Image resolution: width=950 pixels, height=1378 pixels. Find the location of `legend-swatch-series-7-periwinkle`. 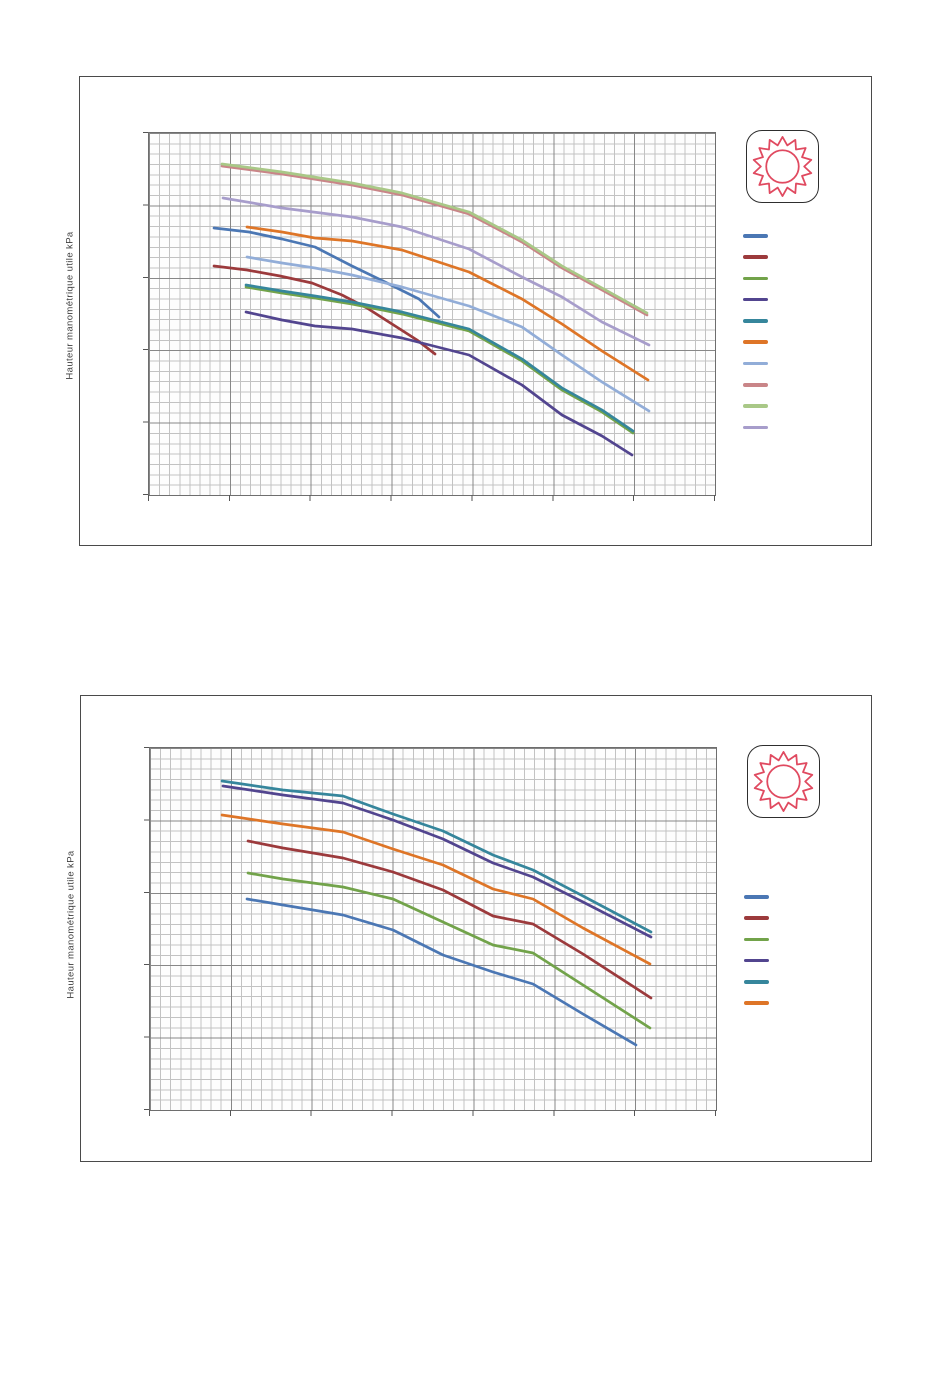

legend-swatch-series-7-periwinkle is located at coordinates (755, 363).